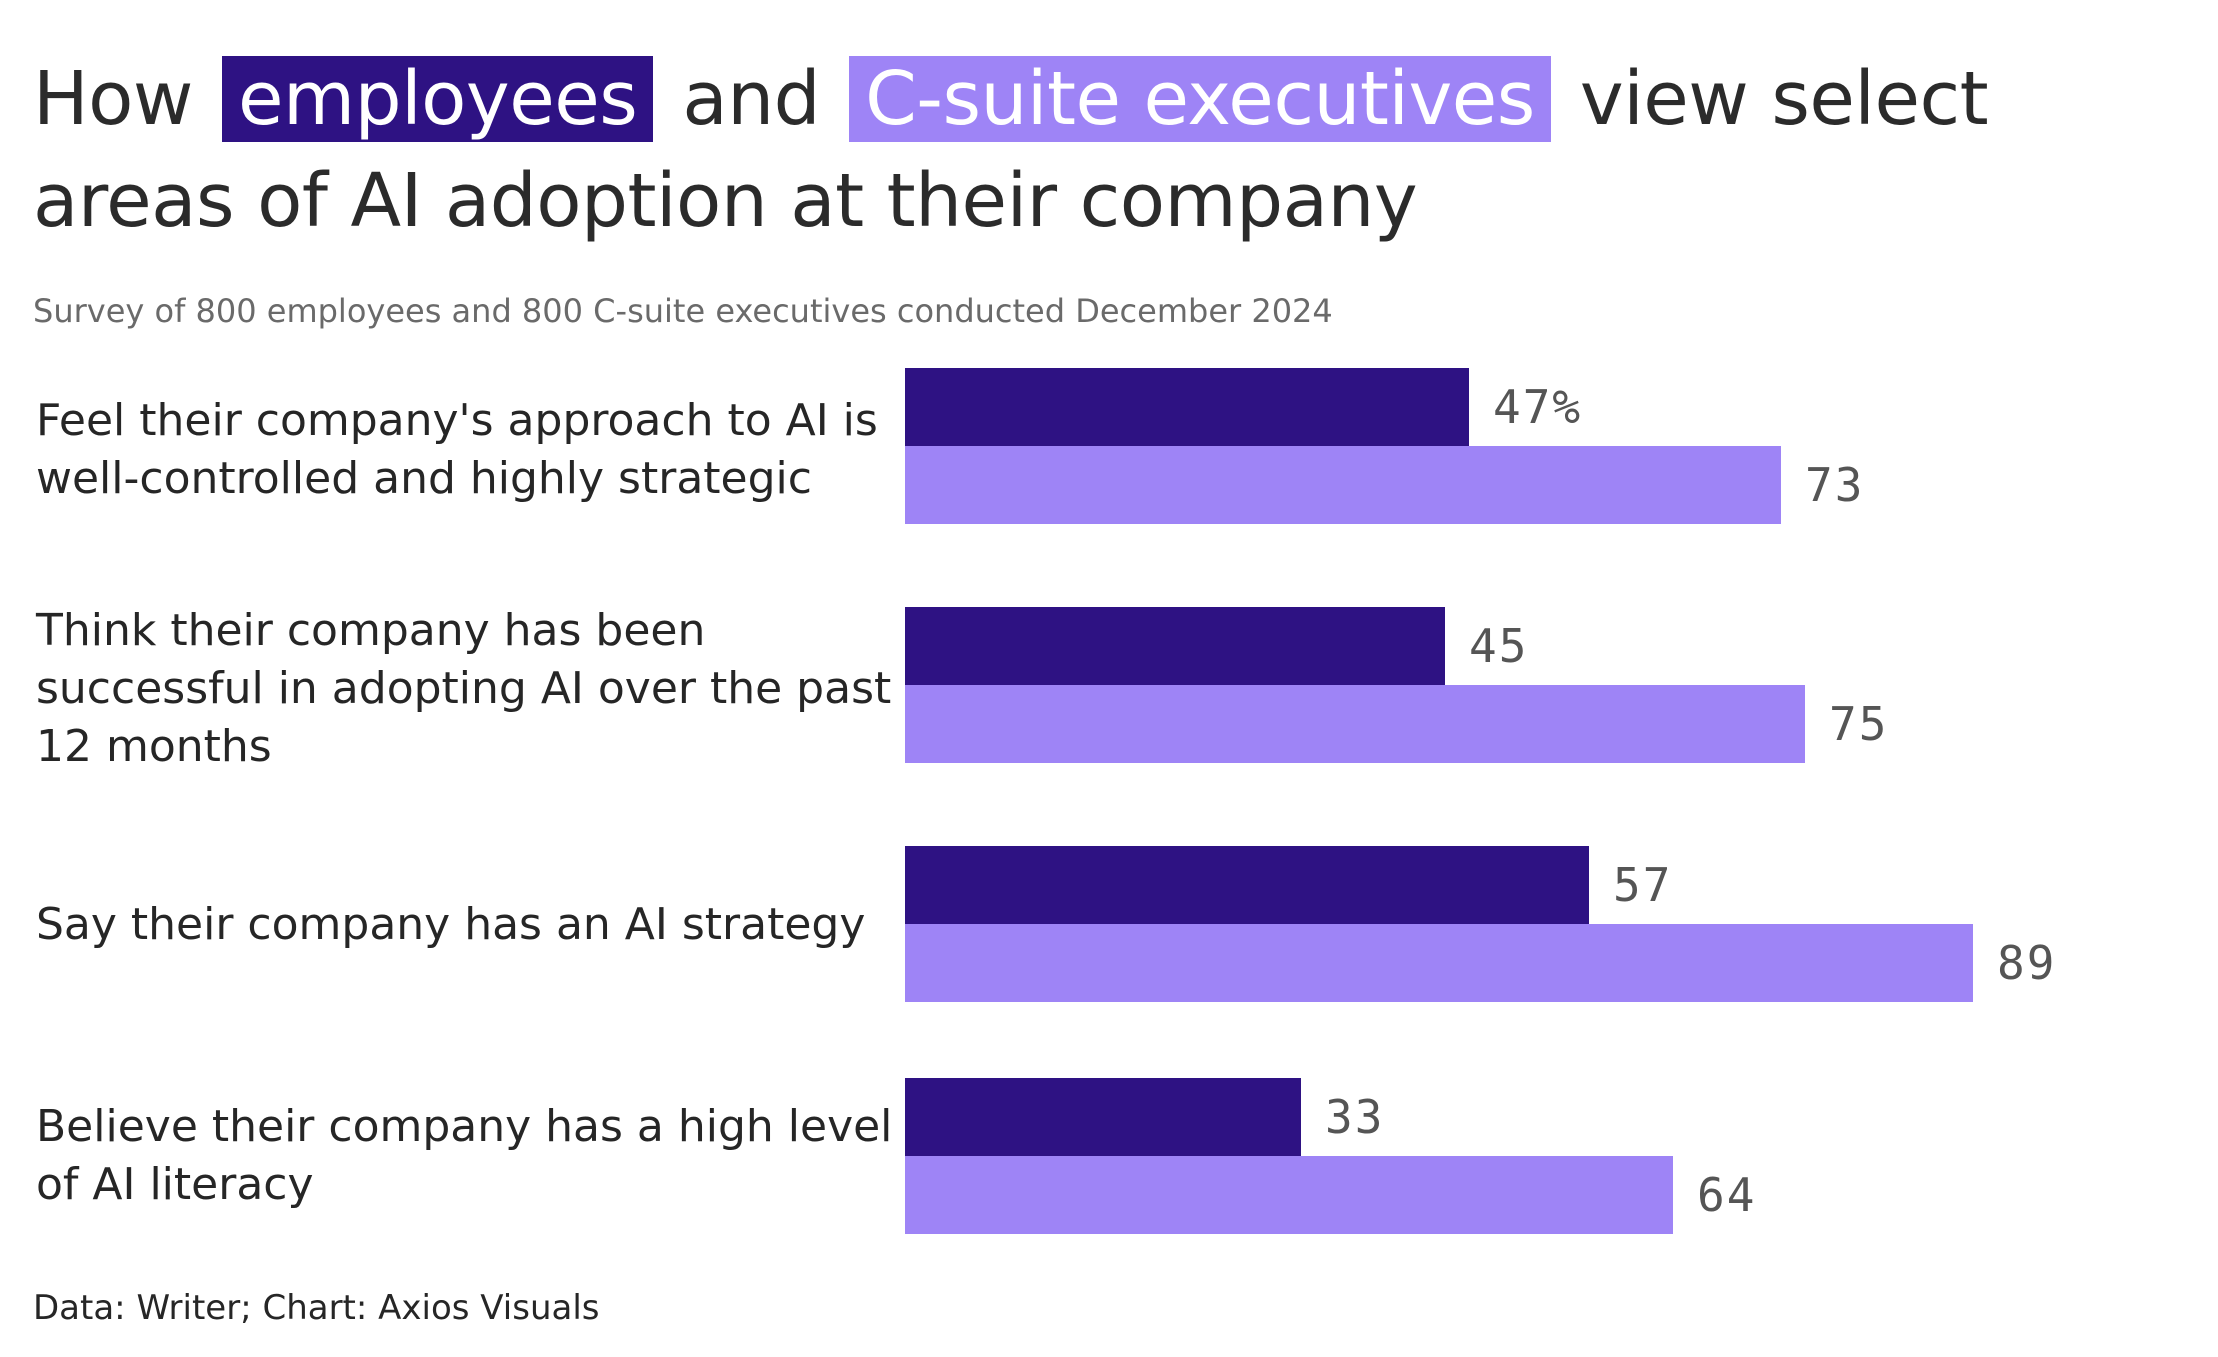 Image resolution: width=2218 pixels, height=1357 pixels. Describe the element at coordinates (1354, 1117) in the screenshot. I see `employees-value-label-4: 33` at that location.